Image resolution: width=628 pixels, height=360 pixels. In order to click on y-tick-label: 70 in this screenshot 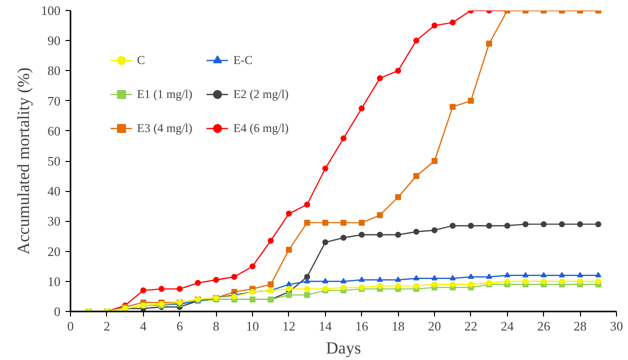, I will do `click(54, 100)`.